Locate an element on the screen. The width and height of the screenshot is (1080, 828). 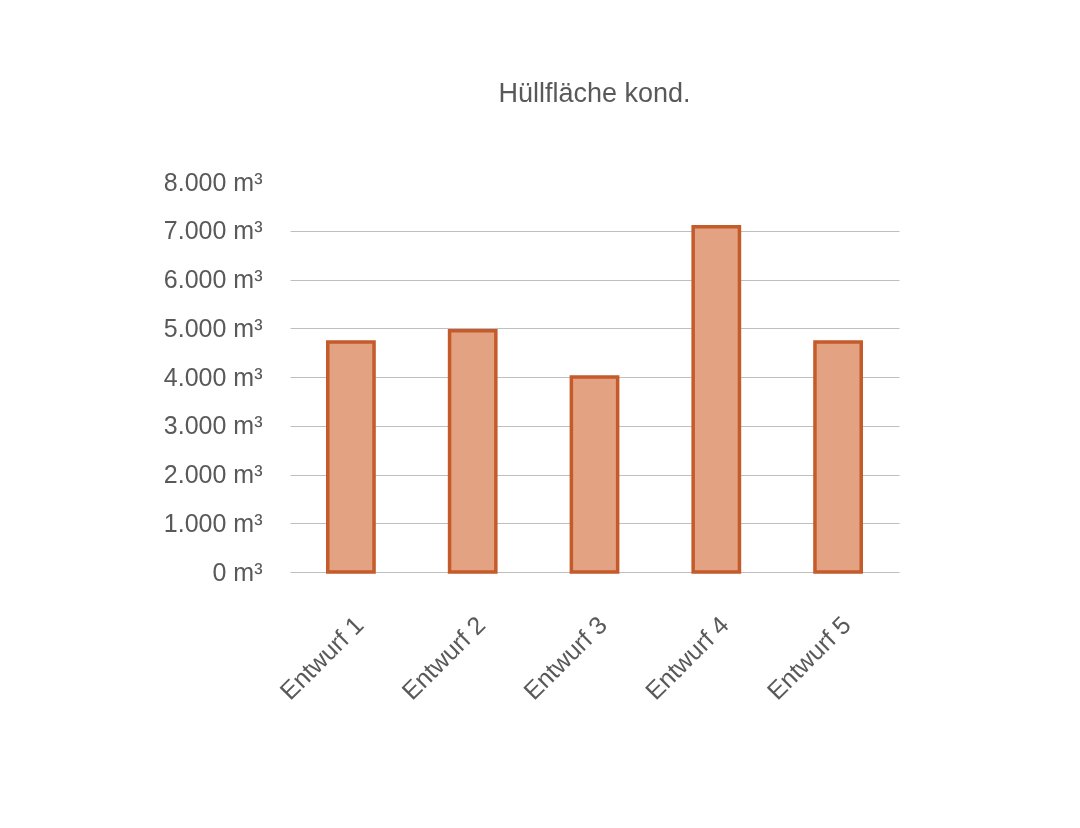
chart-title: Hüllfläche kond. is located at coordinates (594, 93).